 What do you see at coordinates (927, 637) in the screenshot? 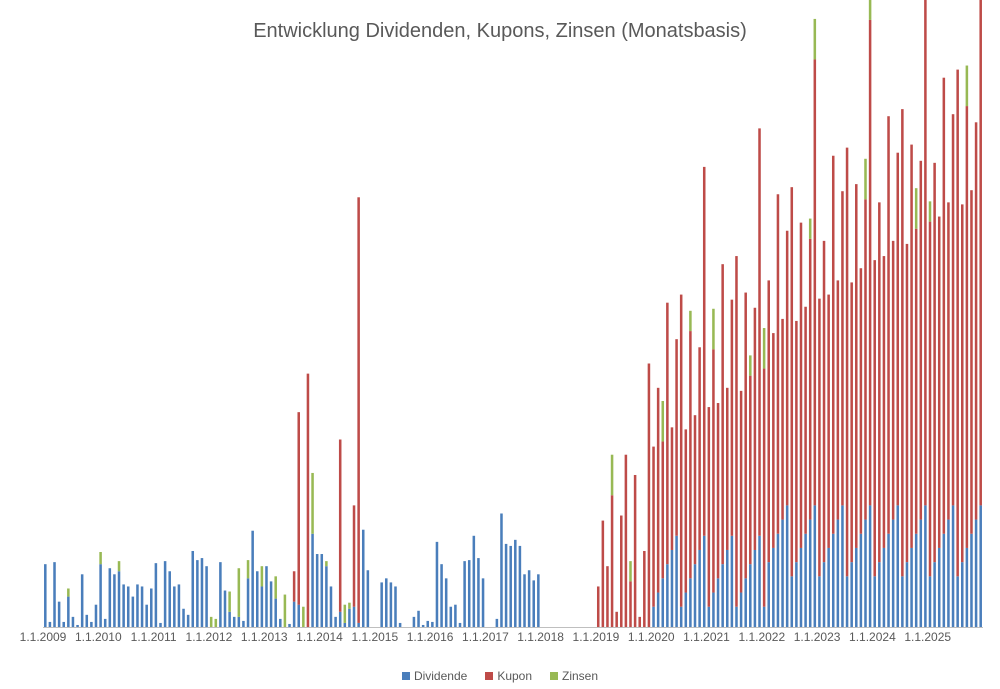
I see `x-tick-label: 1.1.2025` at bounding box center [927, 637].